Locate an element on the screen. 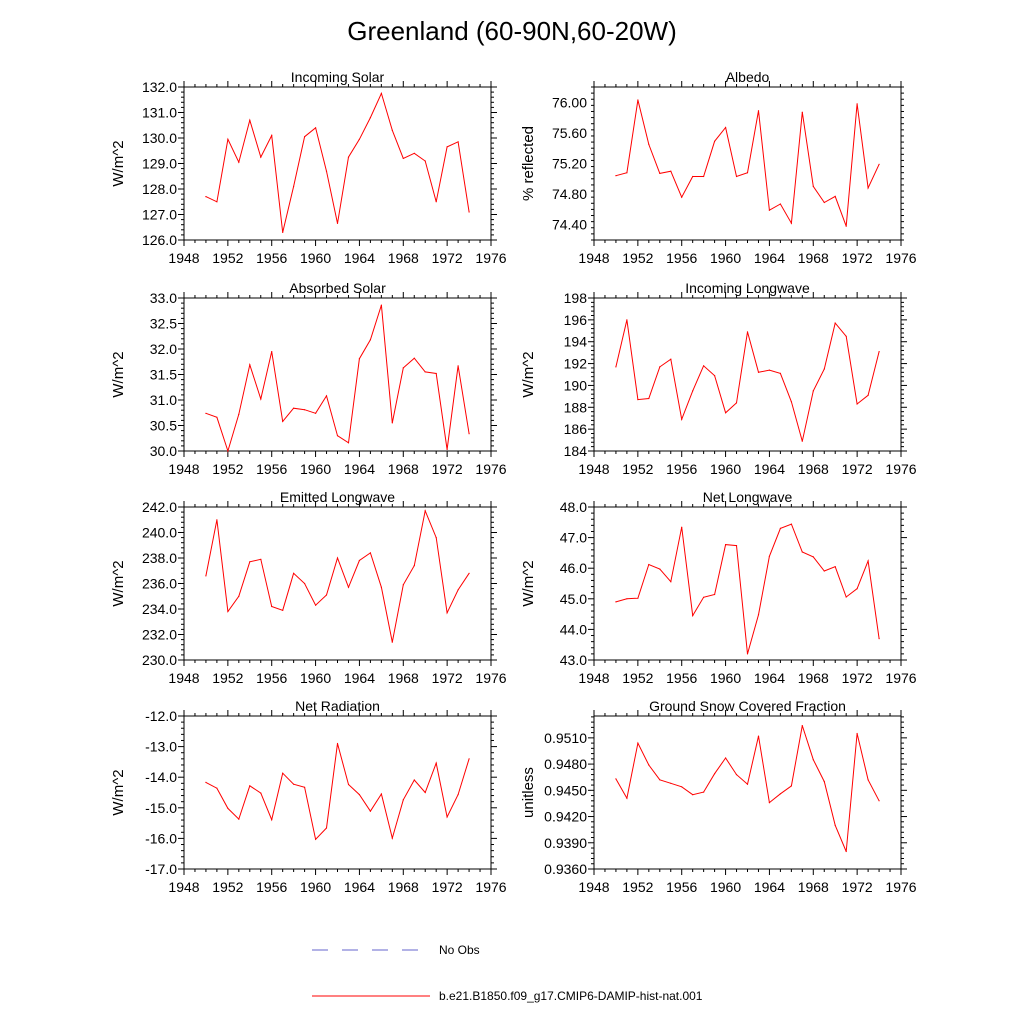 The height and width of the screenshot is (1024, 1024). x-tick-label: 1948 is located at coordinates (593, 887).